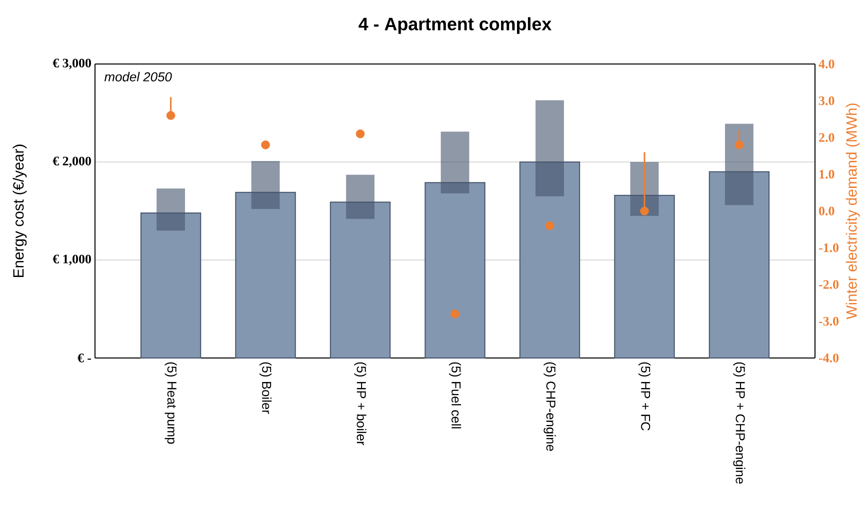  What do you see at coordinates (644, 396) in the screenshot?
I see `x-tick-label: (5) HP + FC` at bounding box center [644, 396].